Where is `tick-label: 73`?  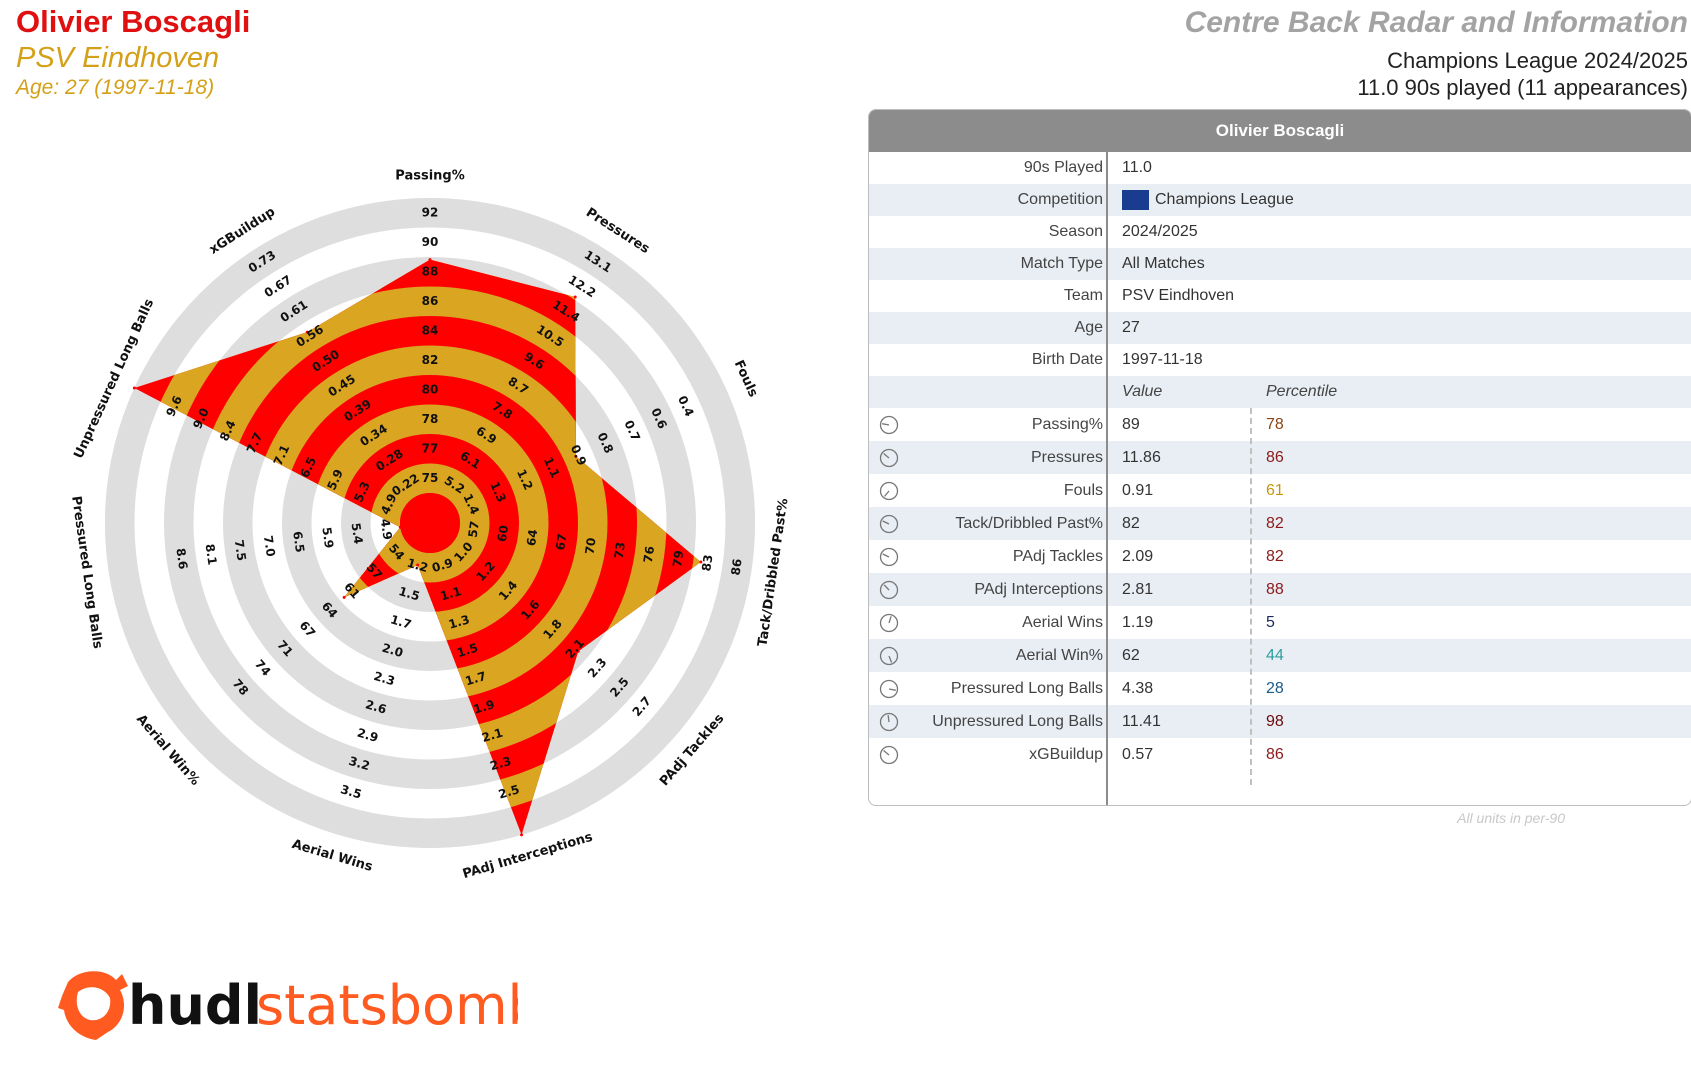
tick-label: 73 is located at coordinates (620, 550).